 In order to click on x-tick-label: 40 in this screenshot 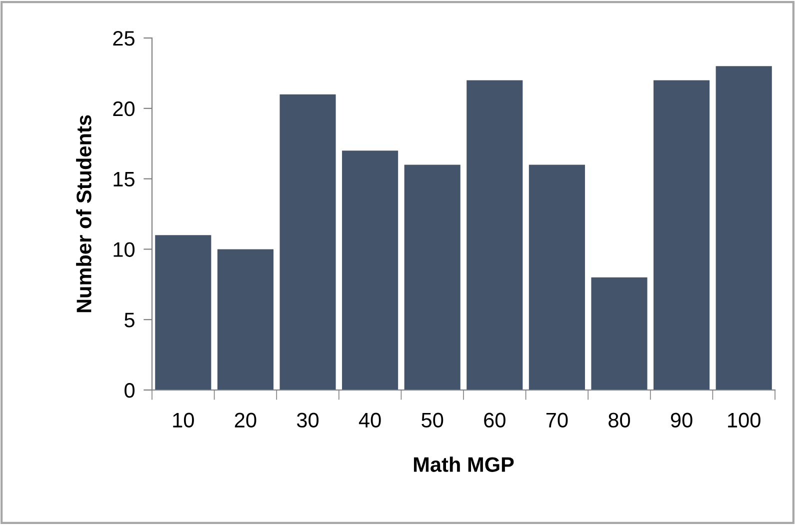, I will do `click(369, 420)`.